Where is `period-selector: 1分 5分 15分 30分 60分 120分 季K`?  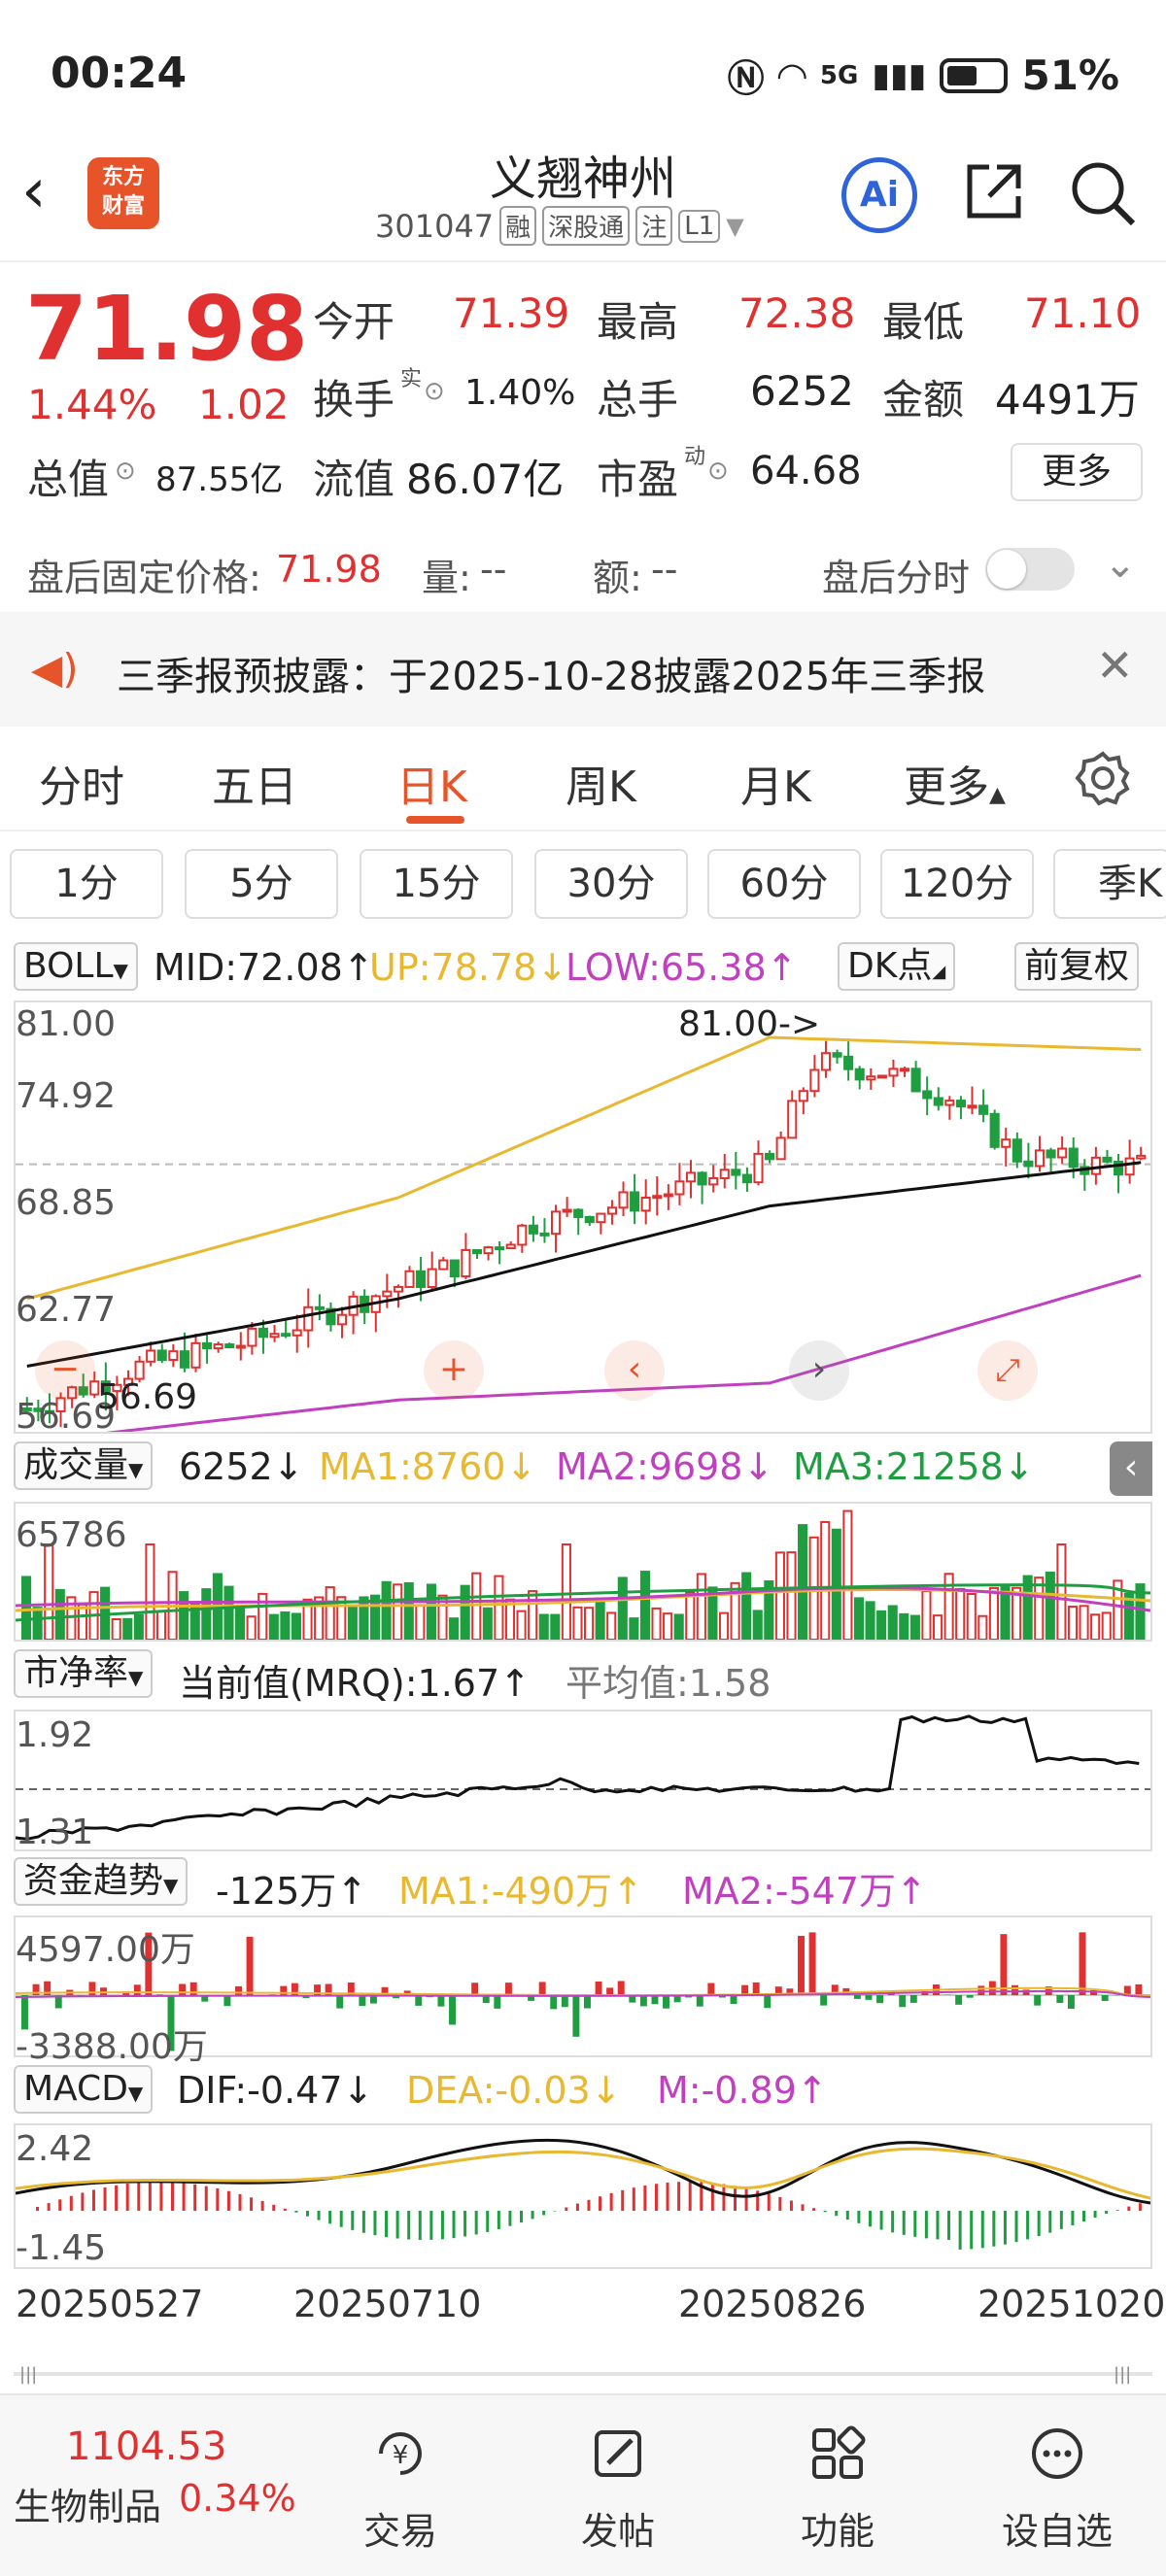 period-selector: 1分 5分 15分 30分 60分 120分 季K is located at coordinates (583, 886).